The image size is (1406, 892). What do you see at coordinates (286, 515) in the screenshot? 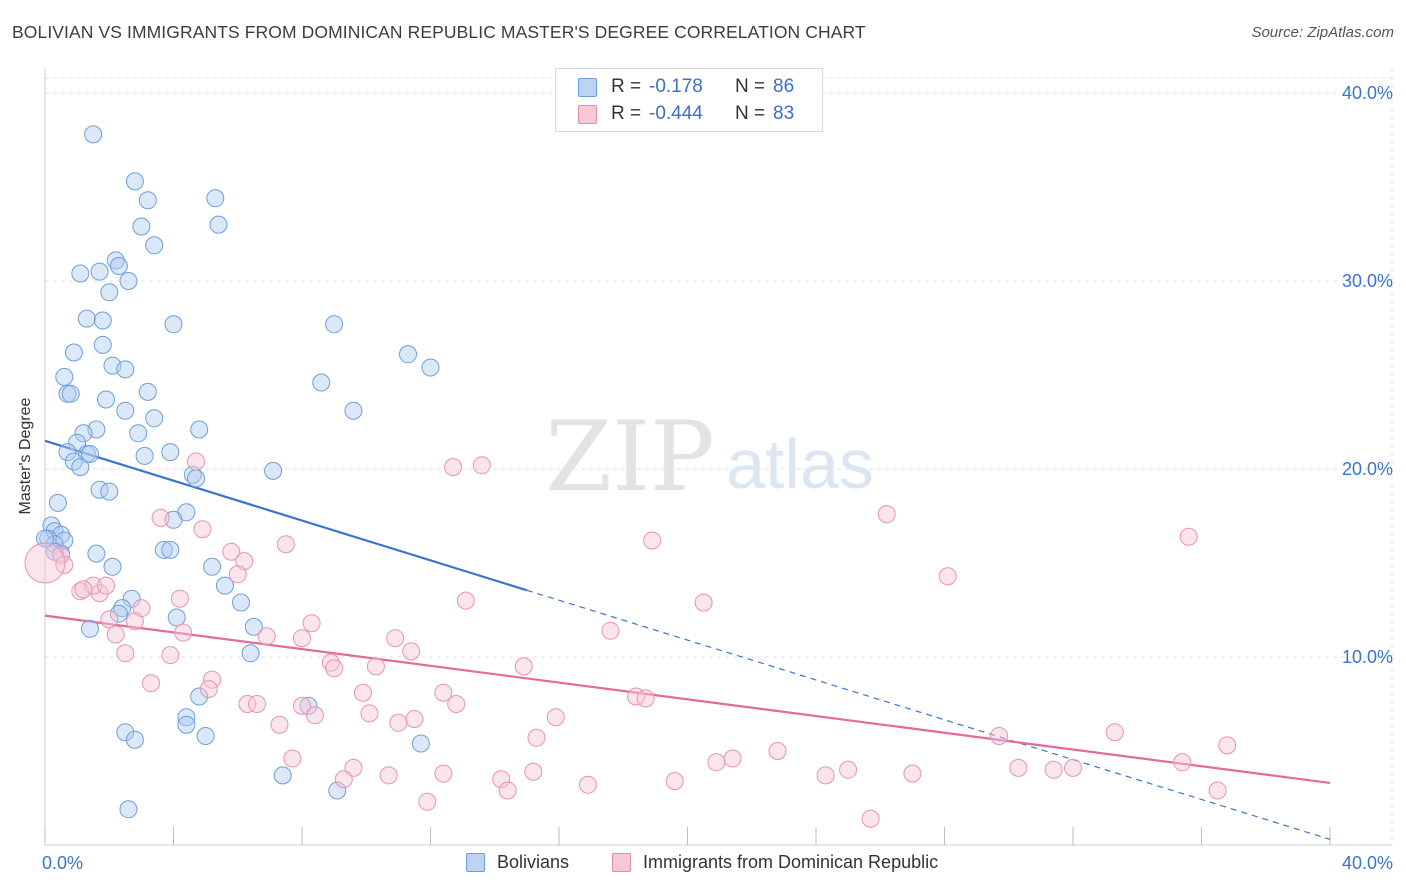
I see `trend-line-bolivians` at bounding box center [286, 515].